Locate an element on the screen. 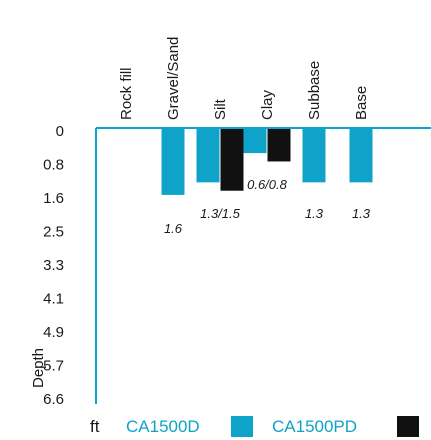 This screenshot has width=431, height=440. legend-swatch-ca1500d is located at coordinates (242, 426).